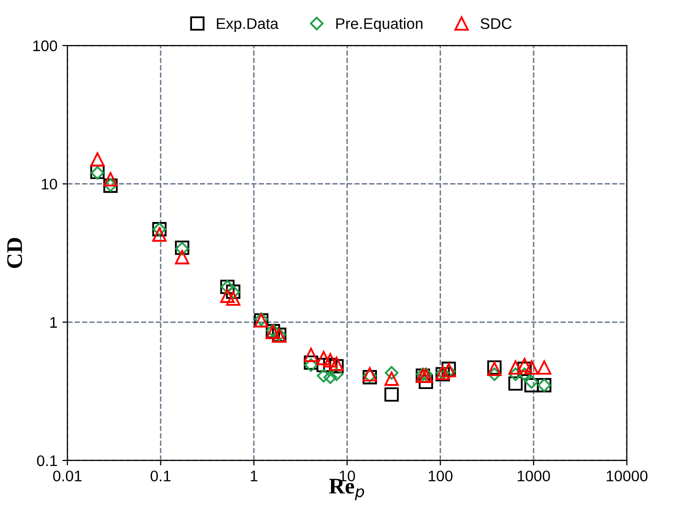 The height and width of the screenshot is (506, 674). What do you see at coordinates (440, 476) in the screenshot?
I see `x-tick-label: 100` at bounding box center [440, 476].